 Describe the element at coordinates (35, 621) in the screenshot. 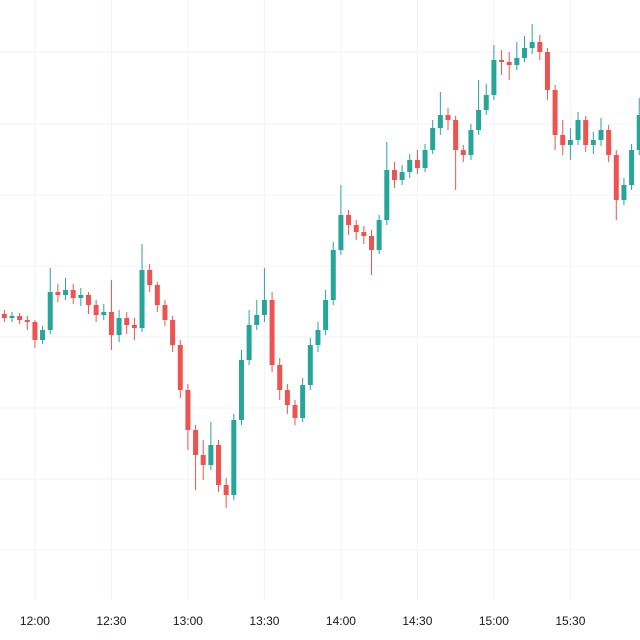

I see `x-tick-label: 12:00` at that location.